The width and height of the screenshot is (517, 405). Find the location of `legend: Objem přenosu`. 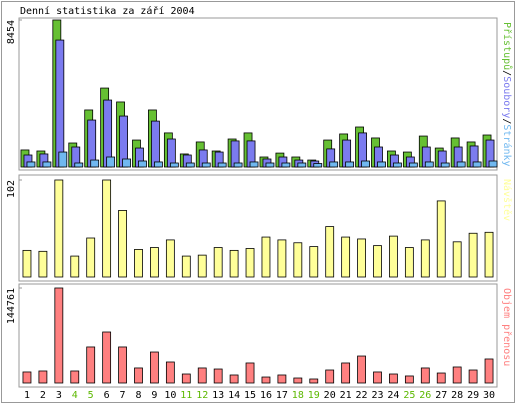

legend: Objem přenosu is located at coordinates (507, 327).